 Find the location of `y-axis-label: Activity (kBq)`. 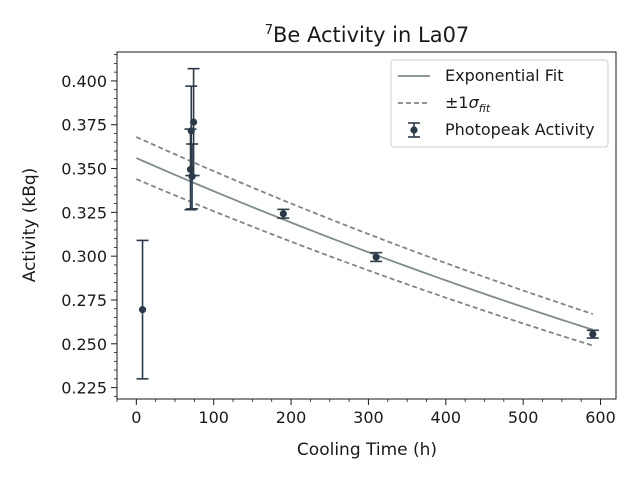

y-axis-label: Activity (kBq) is located at coordinates (30, 225).